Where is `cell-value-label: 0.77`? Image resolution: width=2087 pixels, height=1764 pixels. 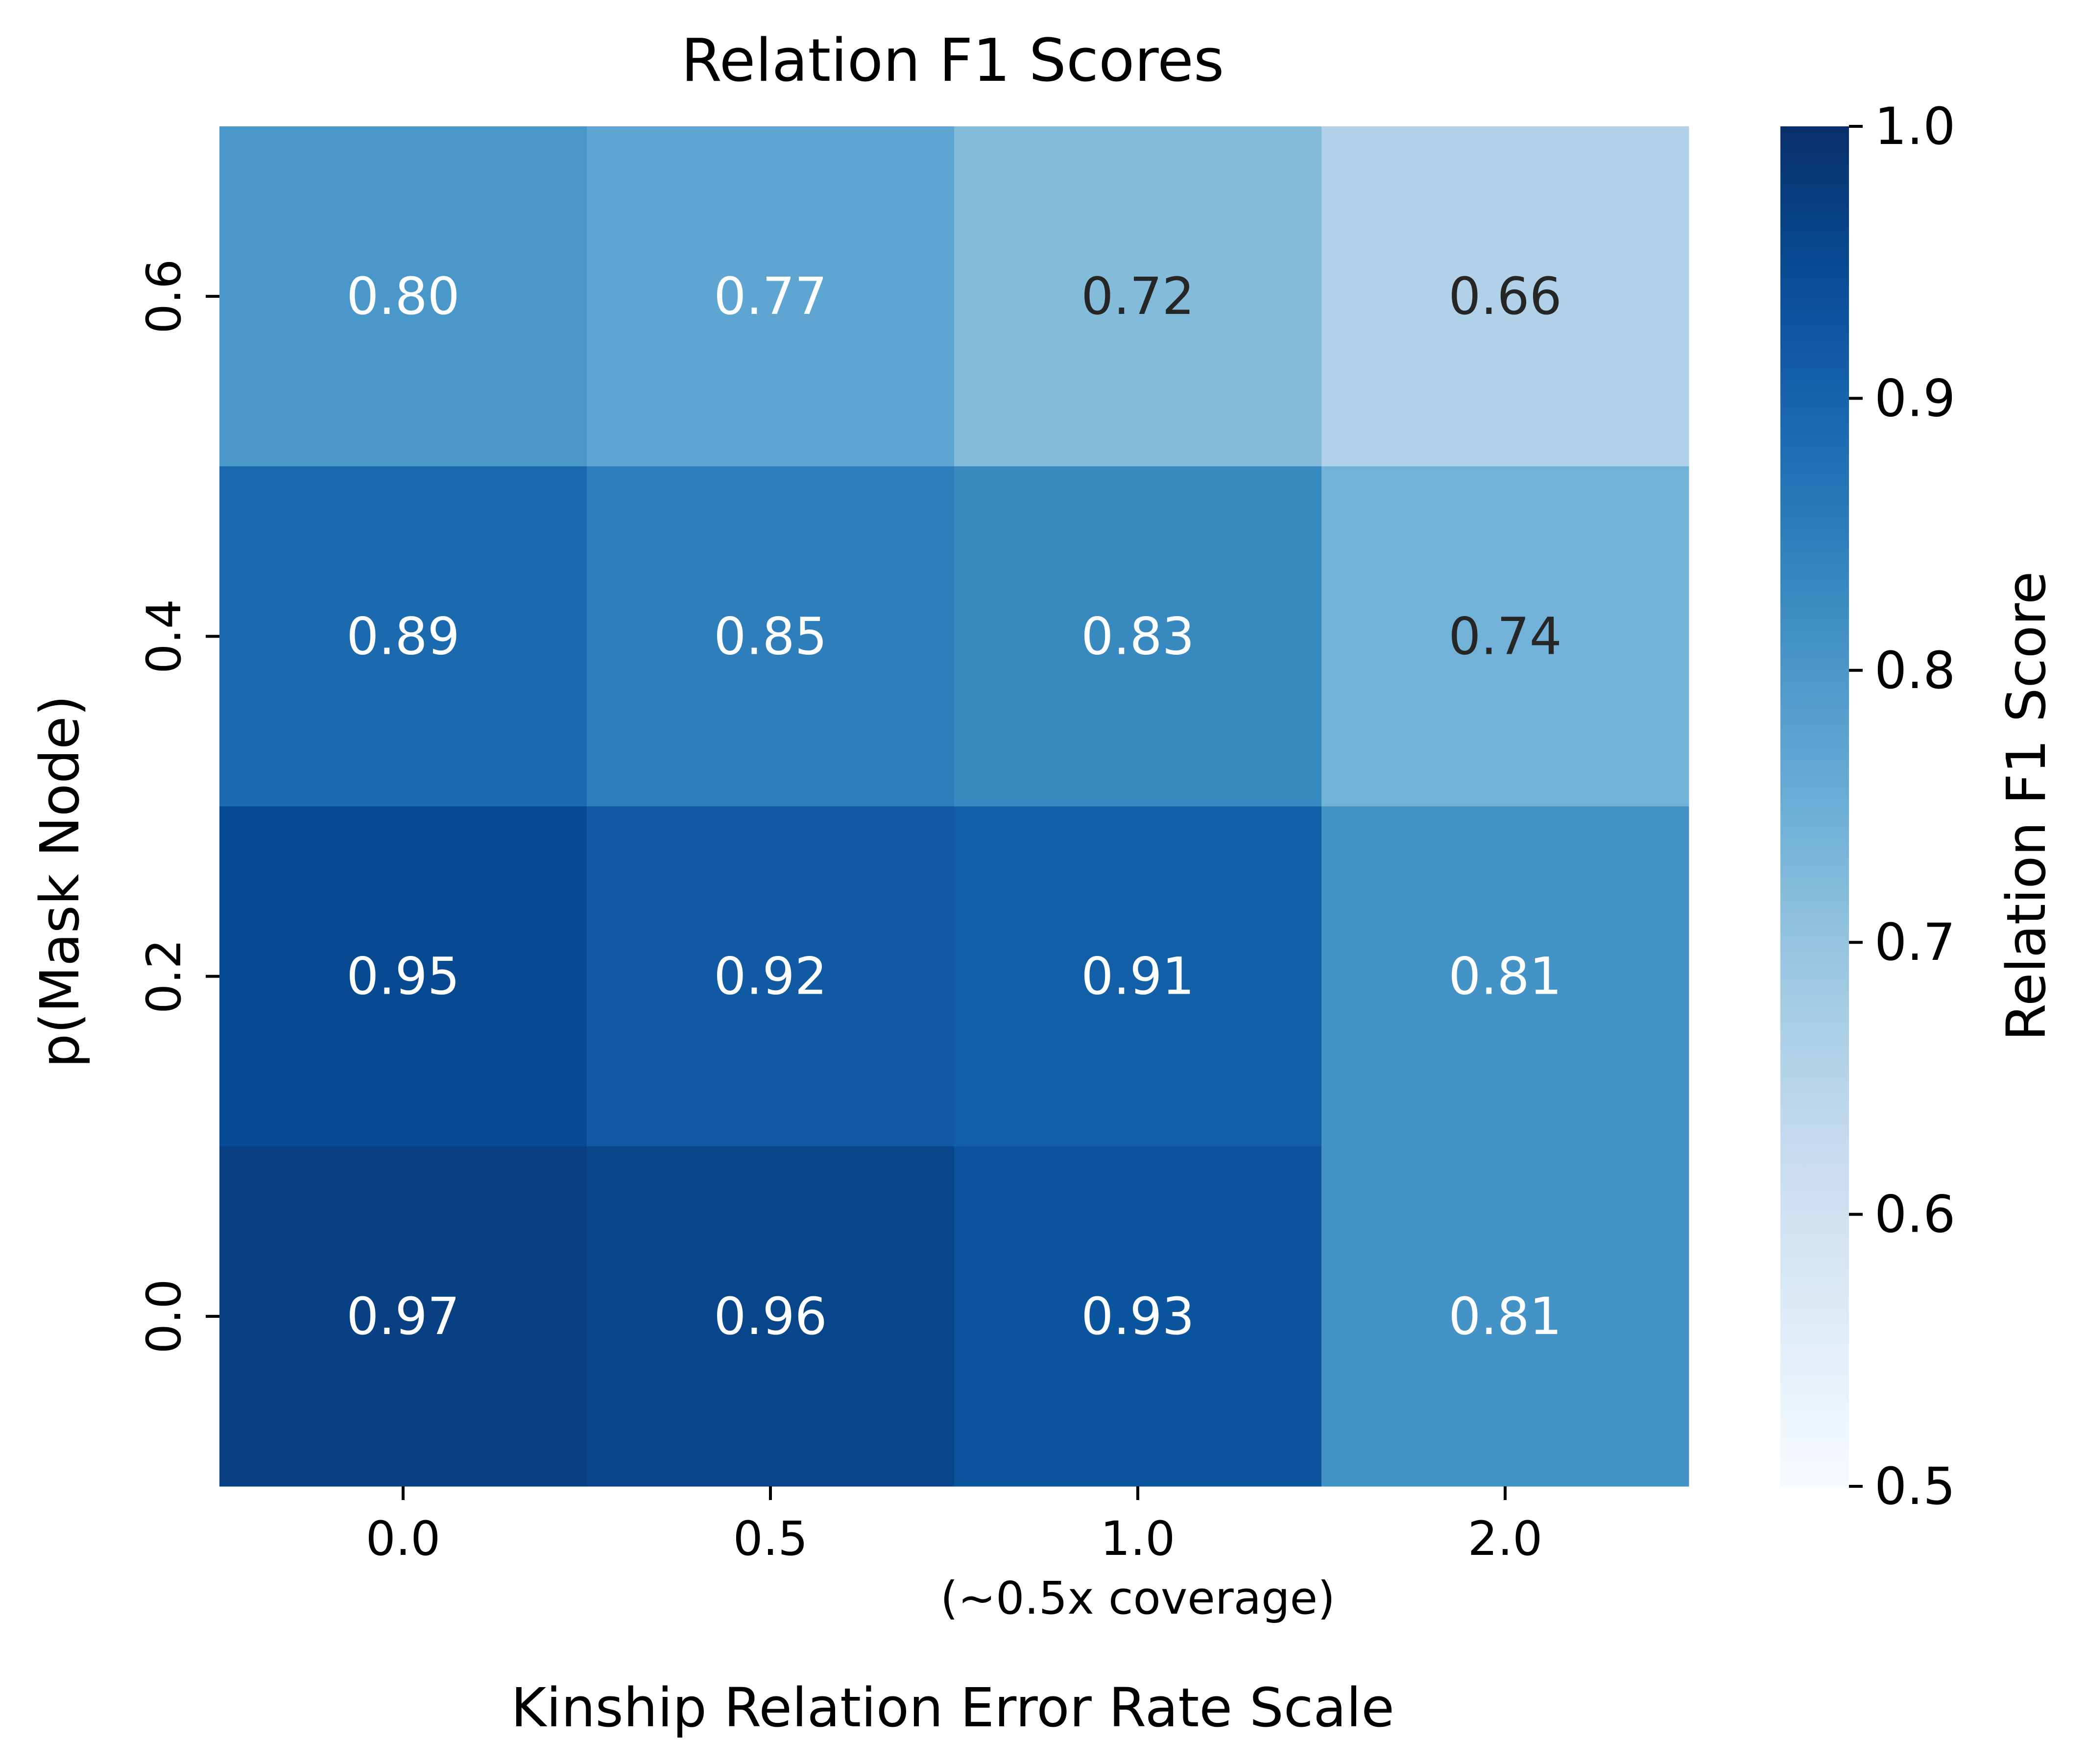
cell-value-label: 0.77 is located at coordinates (770, 296).